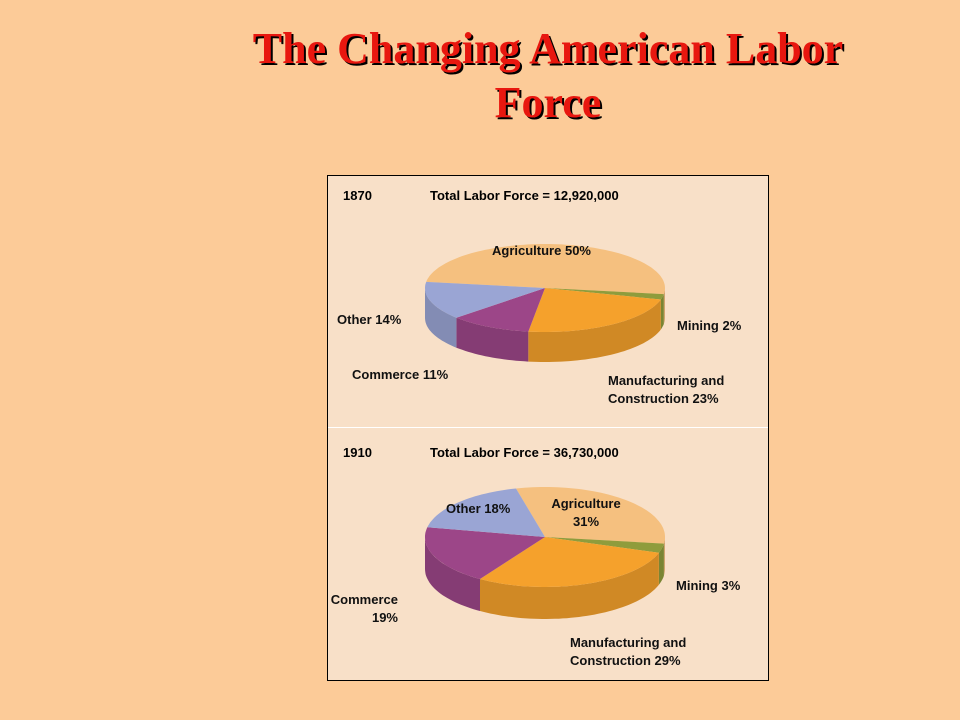 This screenshot has width=960, height=720. What do you see at coordinates (435, 374) in the screenshot?
I see `value-label: 11%` at bounding box center [435, 374].